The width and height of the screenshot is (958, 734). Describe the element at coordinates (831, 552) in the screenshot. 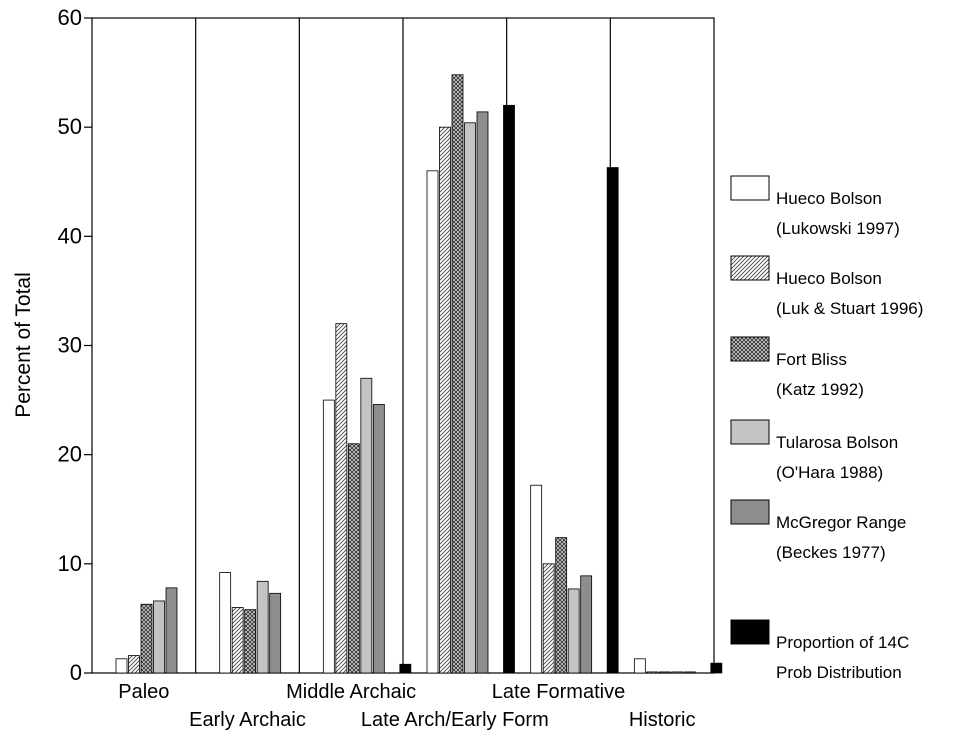

I see `legend-label-2: (Beckes 1977)` at that location.